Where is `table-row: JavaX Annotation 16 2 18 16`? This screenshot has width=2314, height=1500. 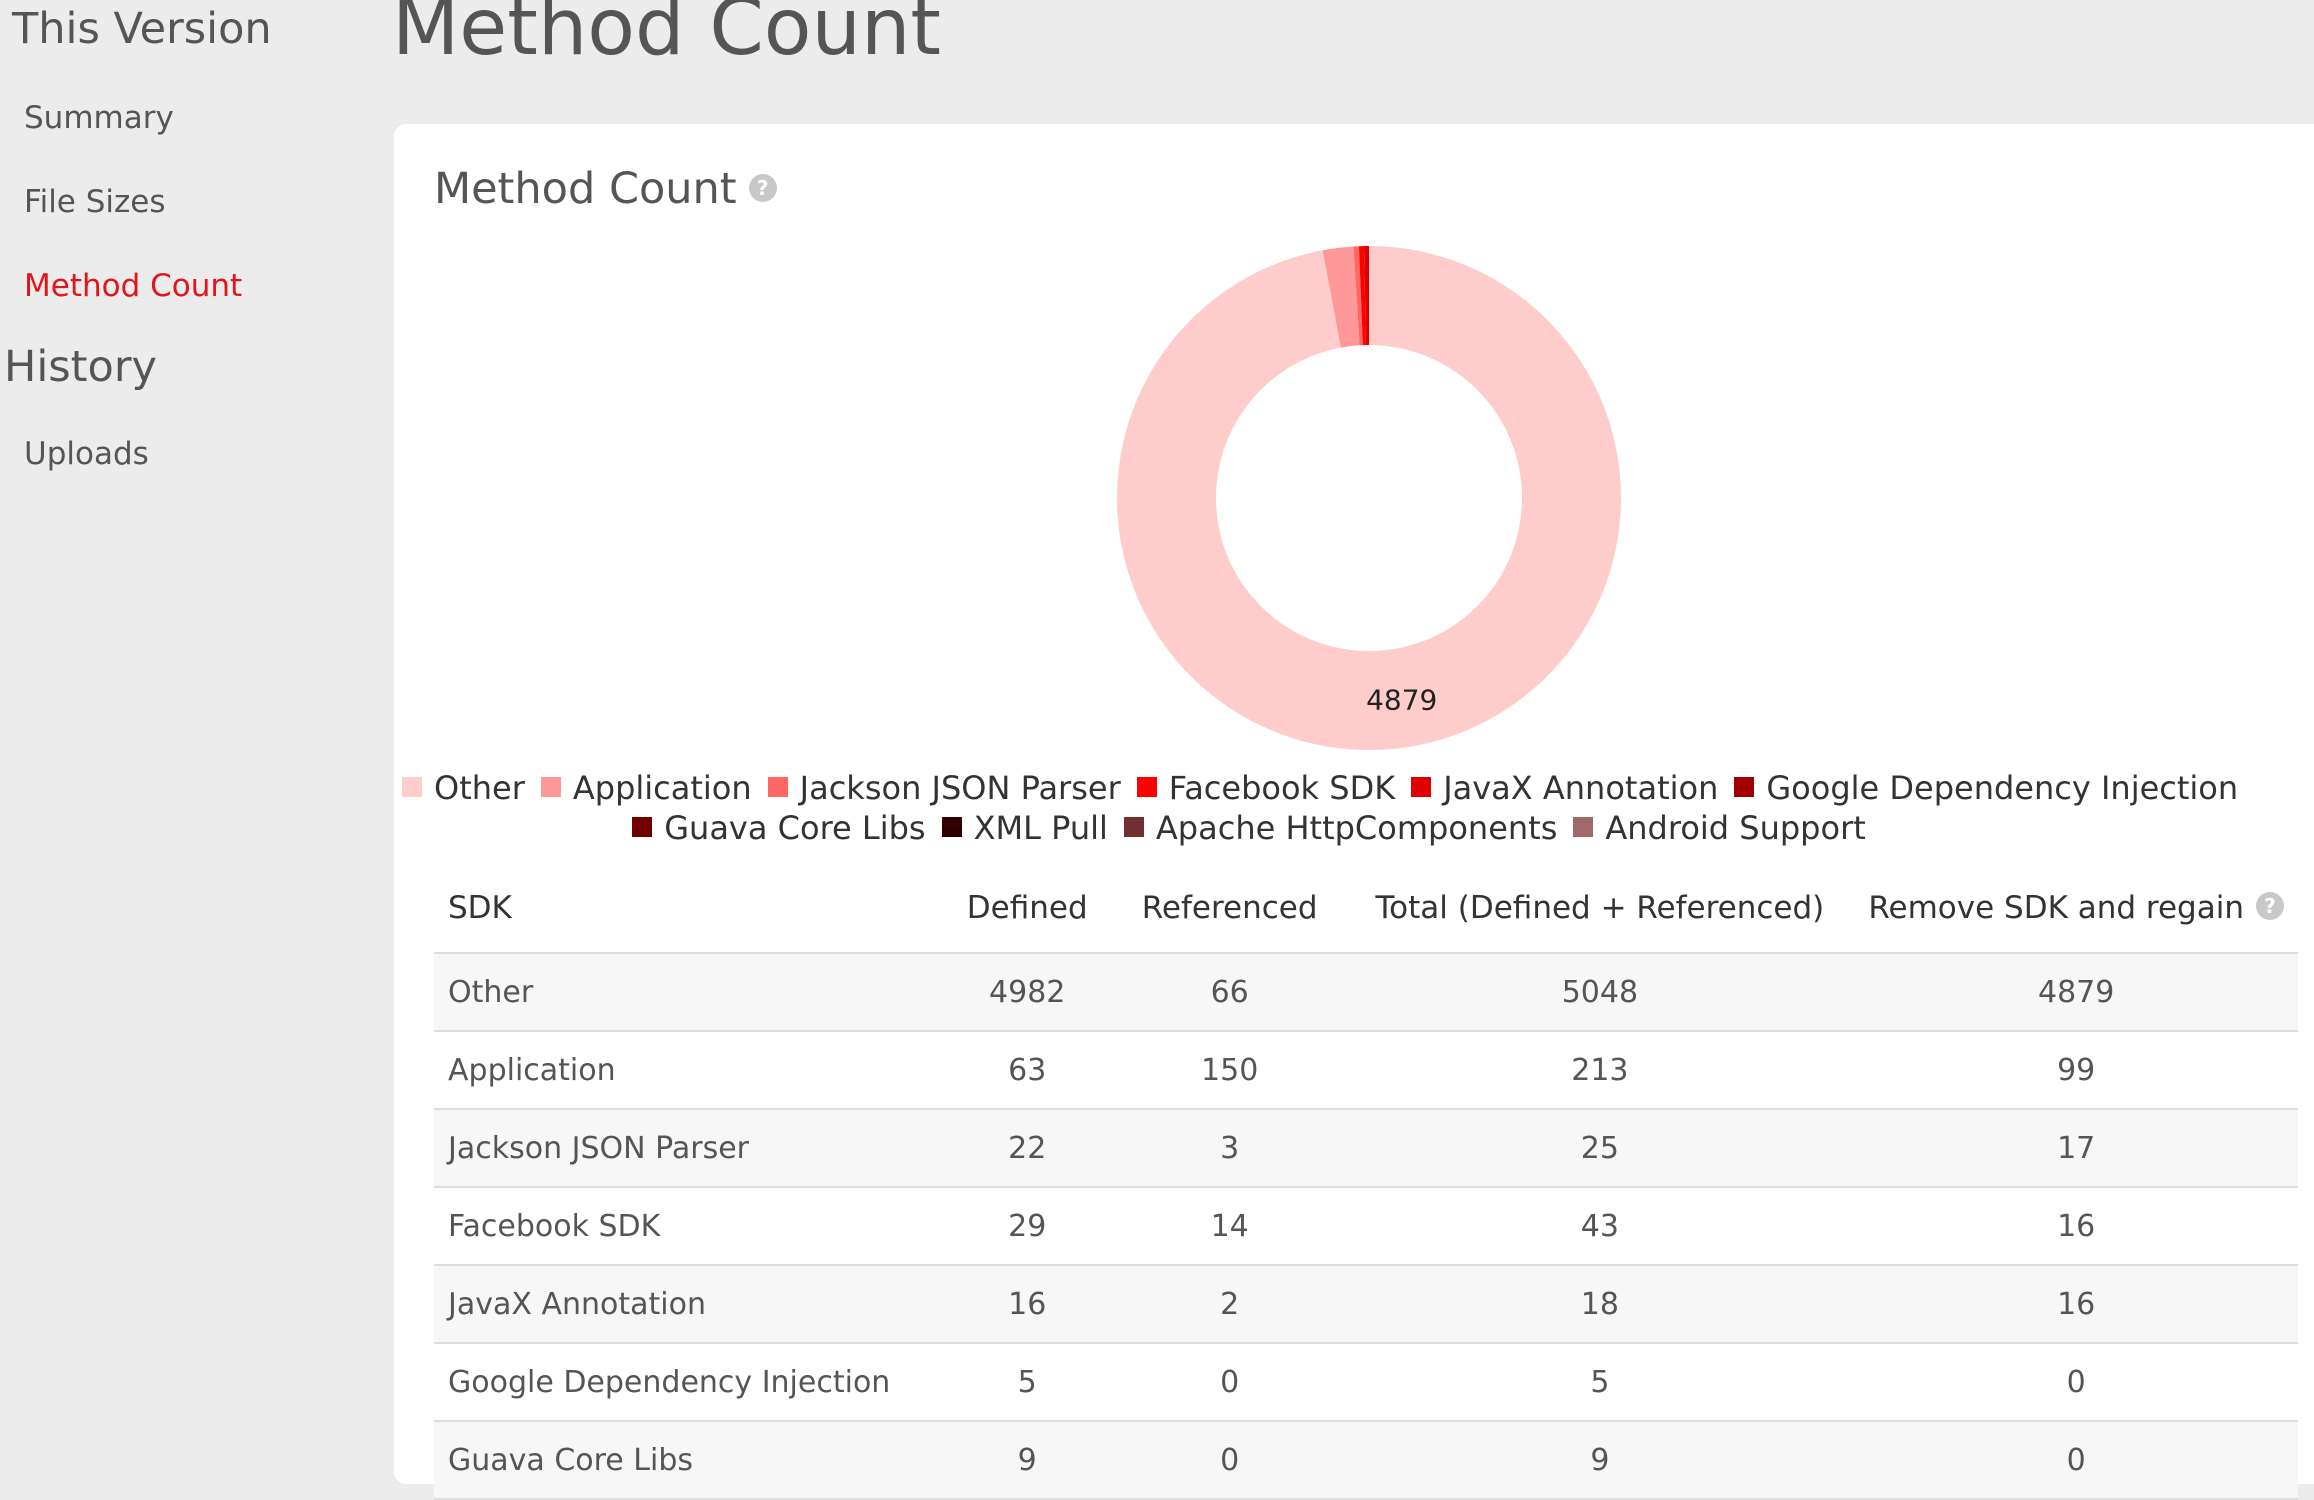
table-row: JavaX Annotation 16 2 18 16 is located at coordinates (1366, 1304).